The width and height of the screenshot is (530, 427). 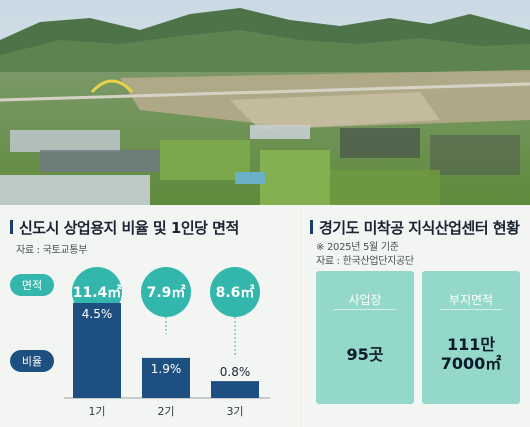 I want to click on card-land-area: 부지면적 111만 7000㎡, so click(x=471, y=337).